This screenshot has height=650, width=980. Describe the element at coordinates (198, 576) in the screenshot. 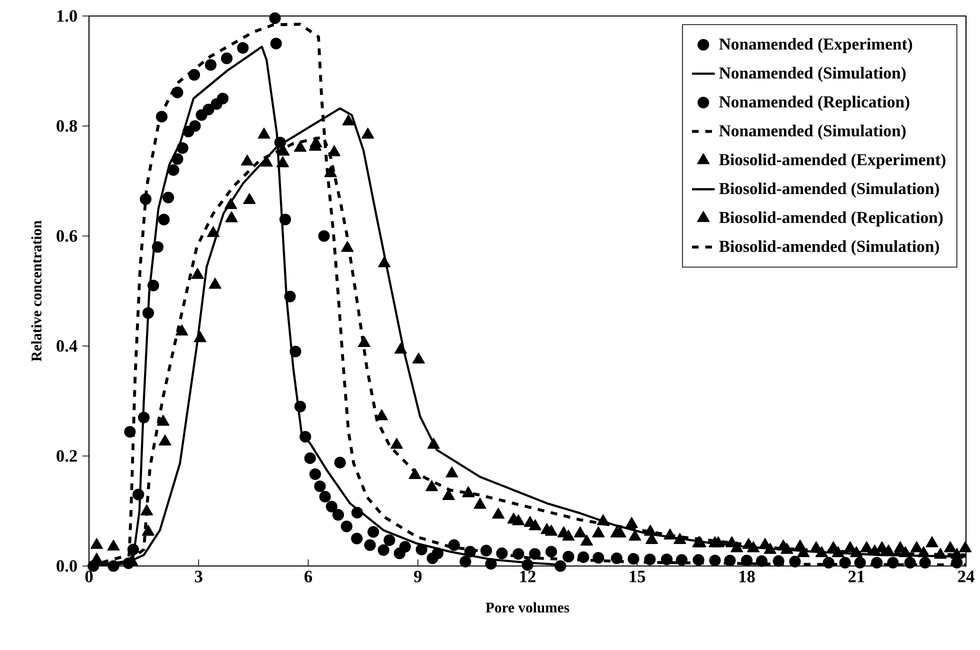

I see `x-tick-label: 3` at that location.